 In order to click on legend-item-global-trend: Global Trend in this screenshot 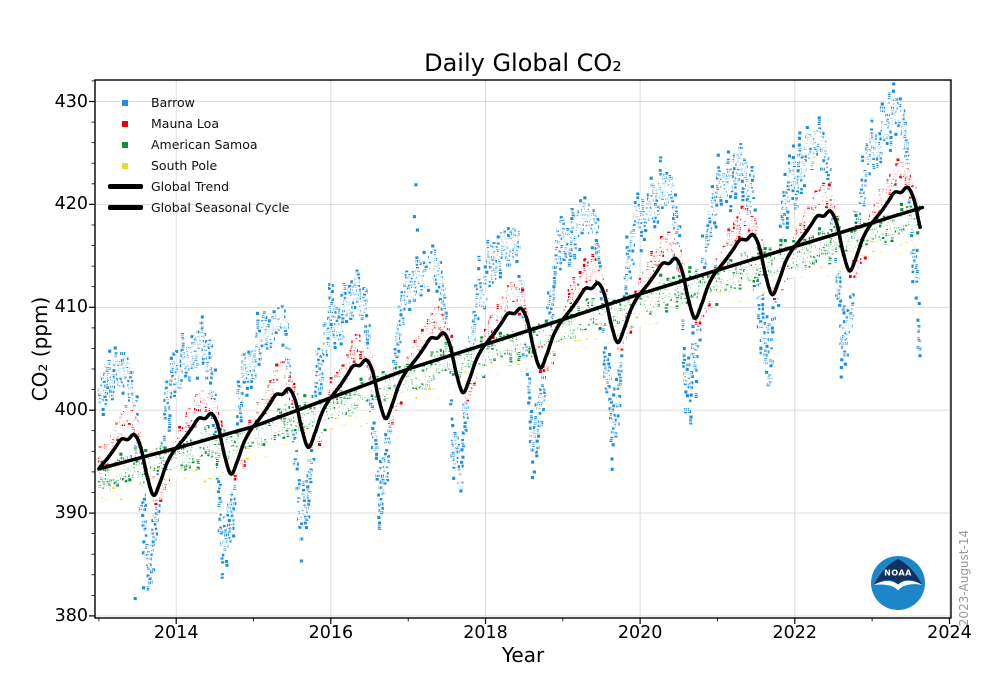, I will do `click(197, 186)`.